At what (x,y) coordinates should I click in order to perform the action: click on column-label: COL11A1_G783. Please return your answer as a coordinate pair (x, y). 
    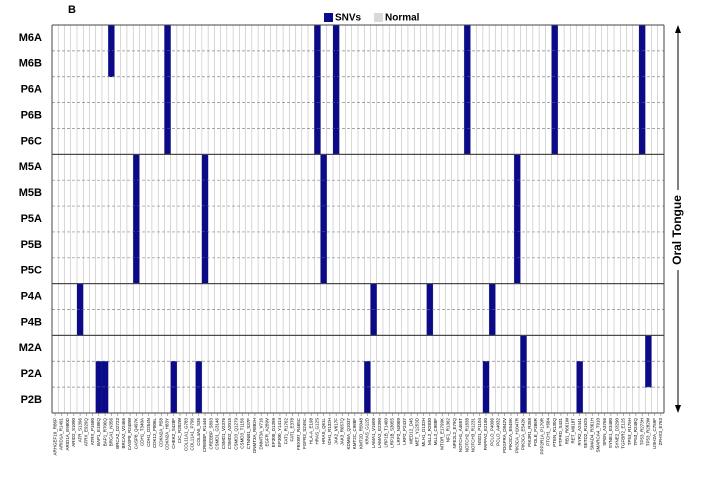
    Looking at the image, I should click on (185, 434).